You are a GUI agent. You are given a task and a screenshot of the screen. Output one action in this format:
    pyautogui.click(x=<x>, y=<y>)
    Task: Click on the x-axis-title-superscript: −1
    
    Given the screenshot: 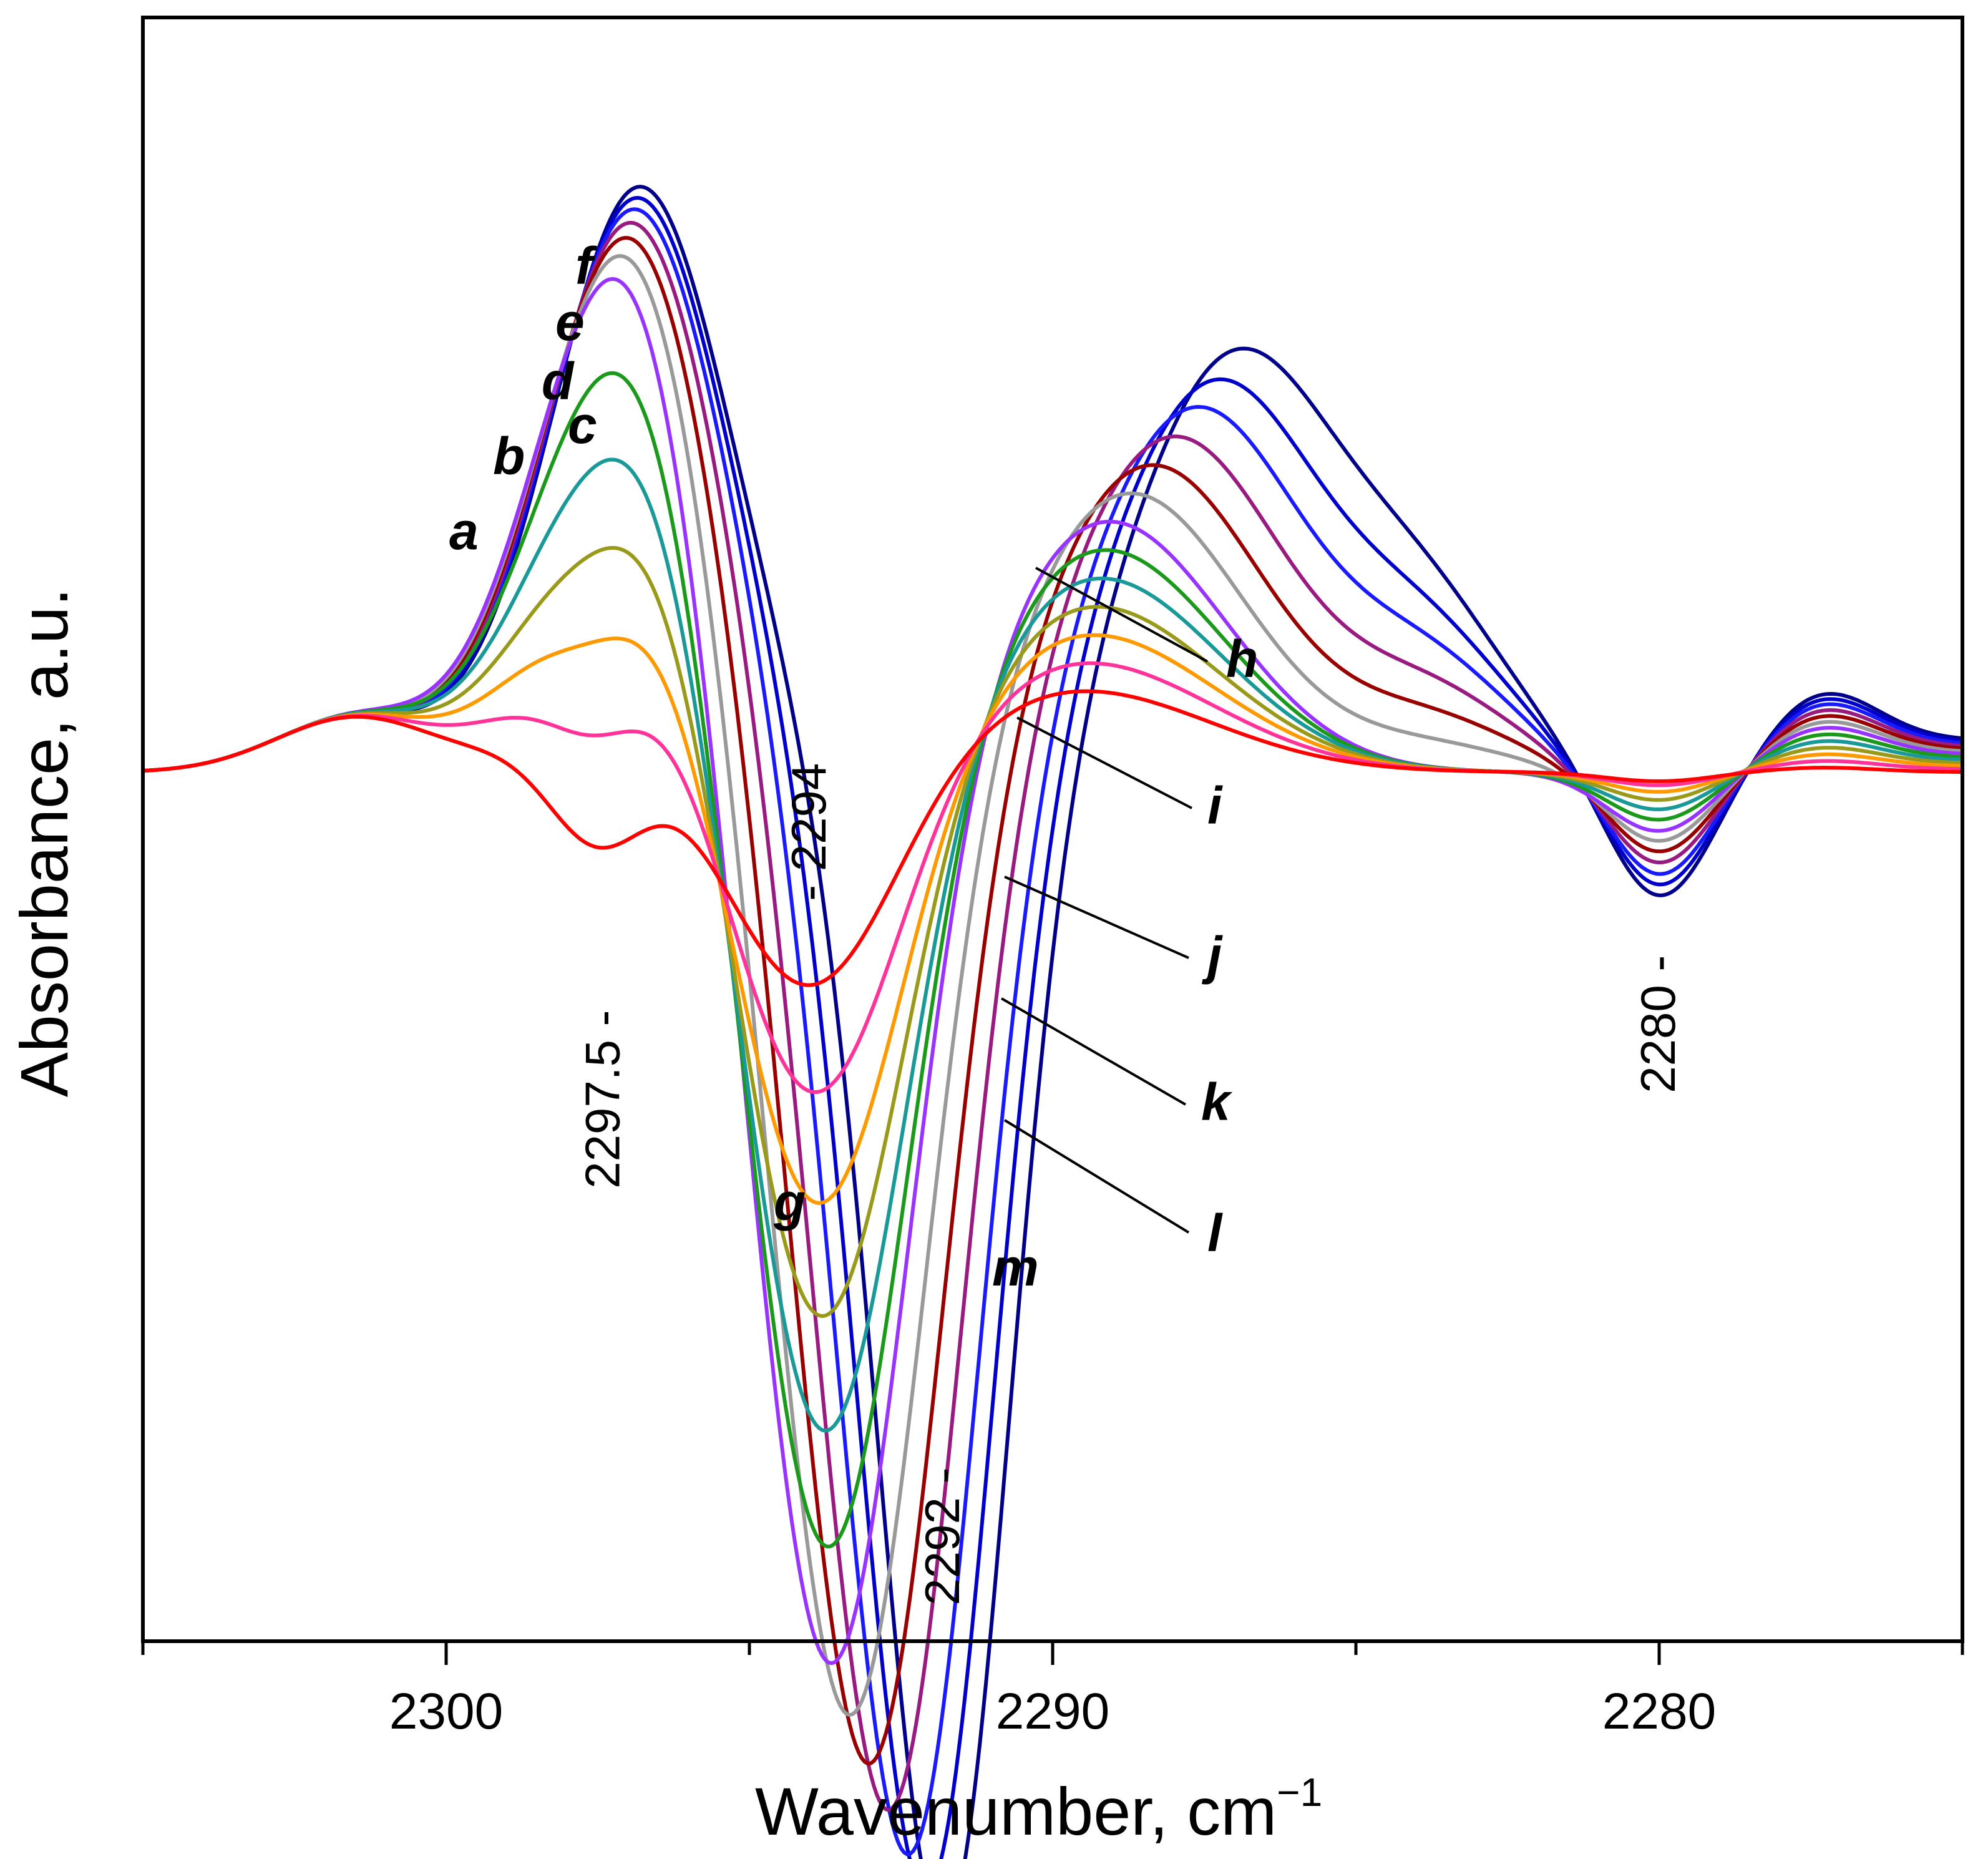 What is the action you would take?
    pyautogui.click(x=1299, y=1792)
    